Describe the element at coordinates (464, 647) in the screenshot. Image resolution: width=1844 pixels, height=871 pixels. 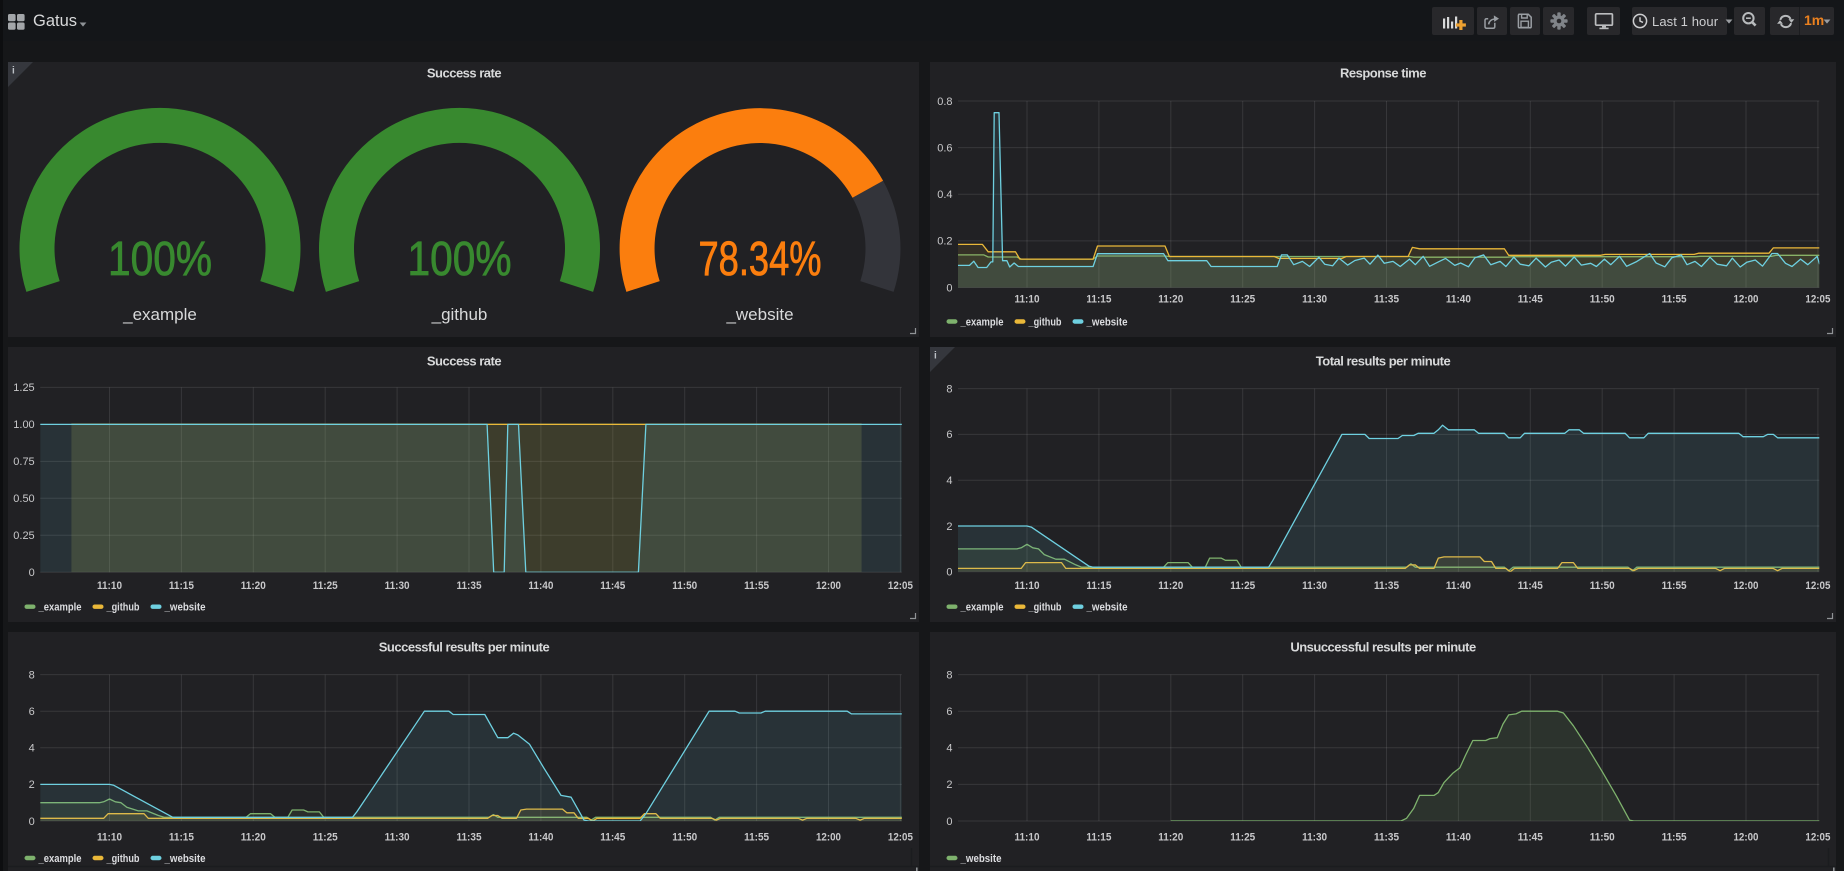
I see `svg-text: Successful results per minute` at that location.